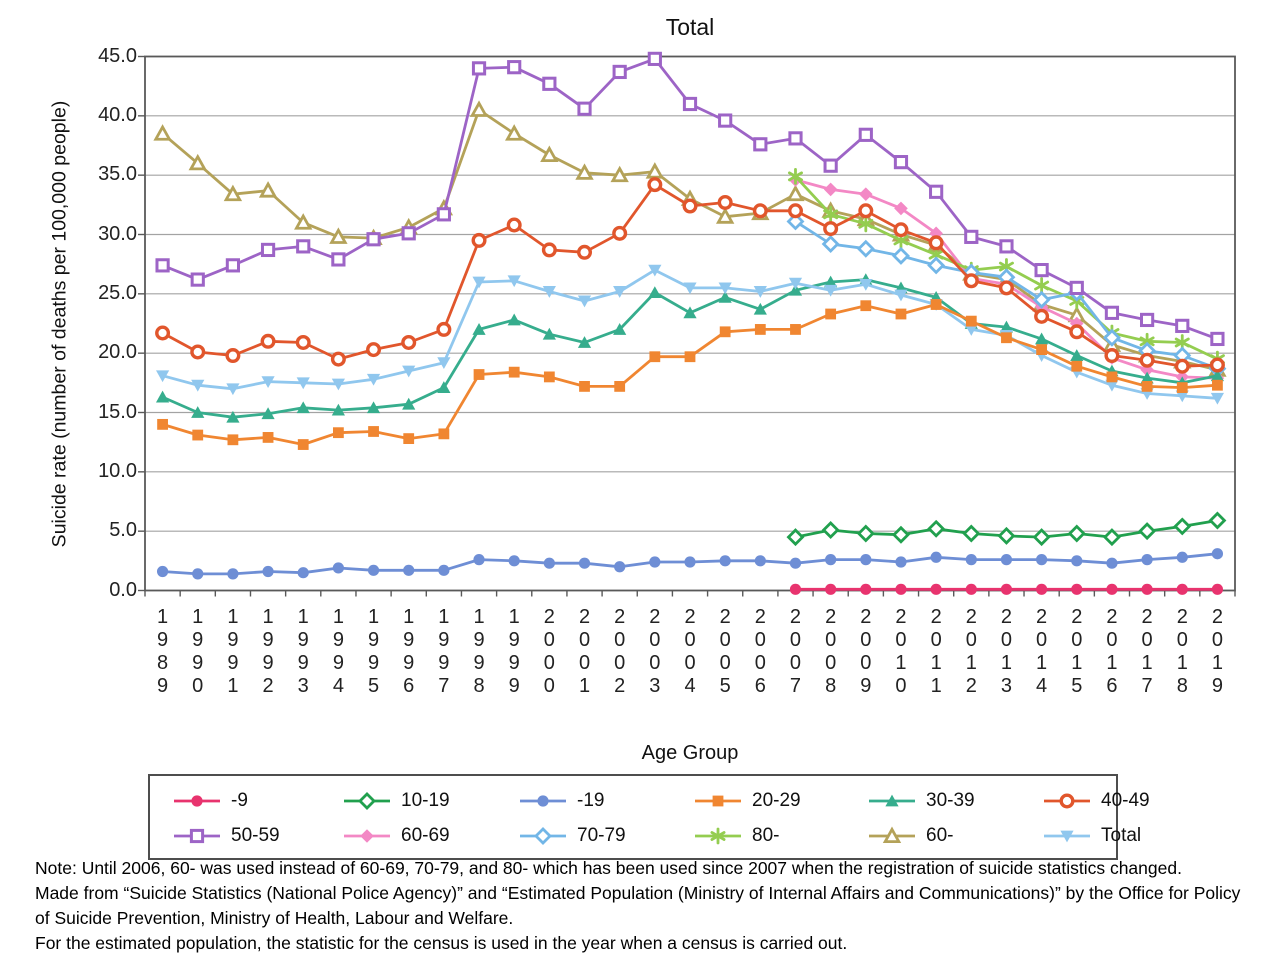 This screenshot has height=960, width=1280. Describe the element at coordinates (950, 800) in the screenshot. I see `legend-label: 30-39` at that location.